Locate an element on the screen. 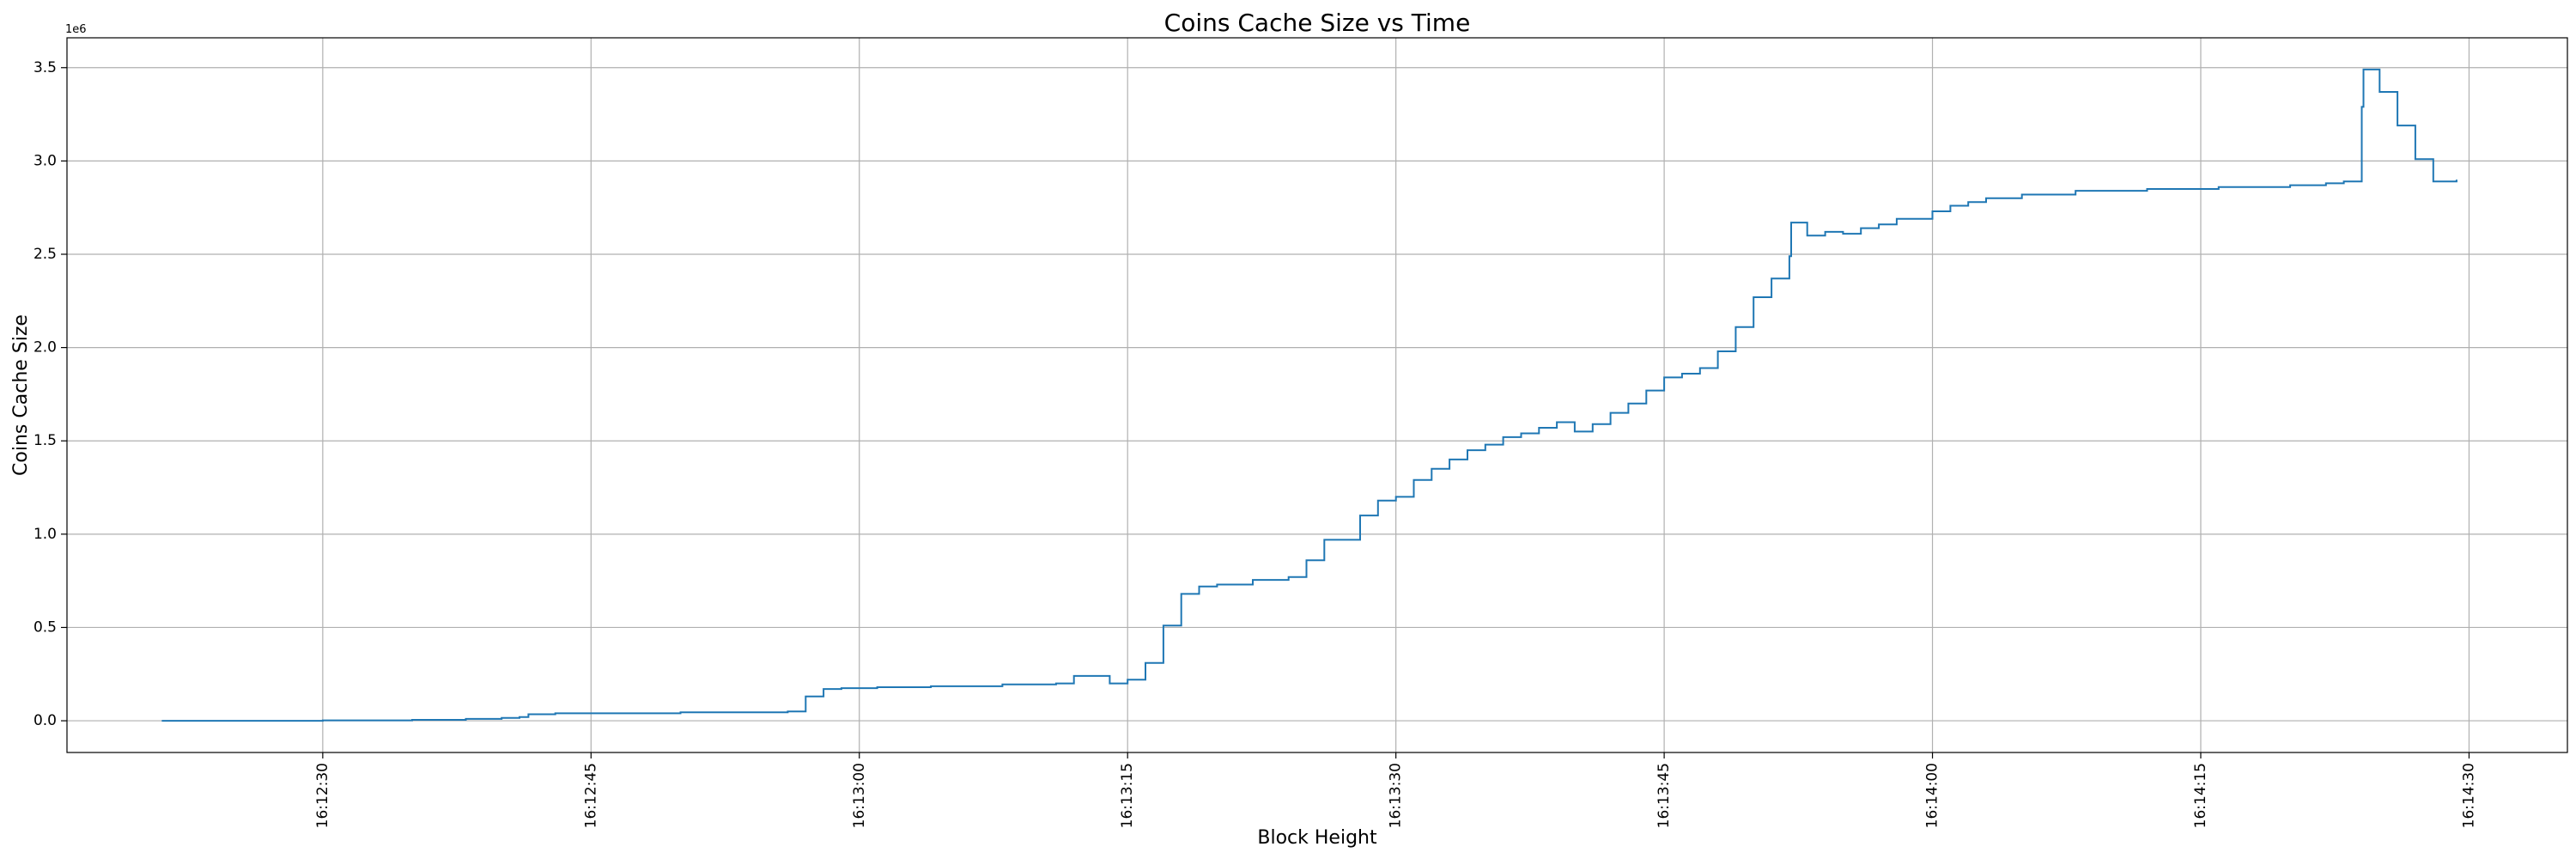  y-tick-label: 2.0 is located at coordinates (45, 347).